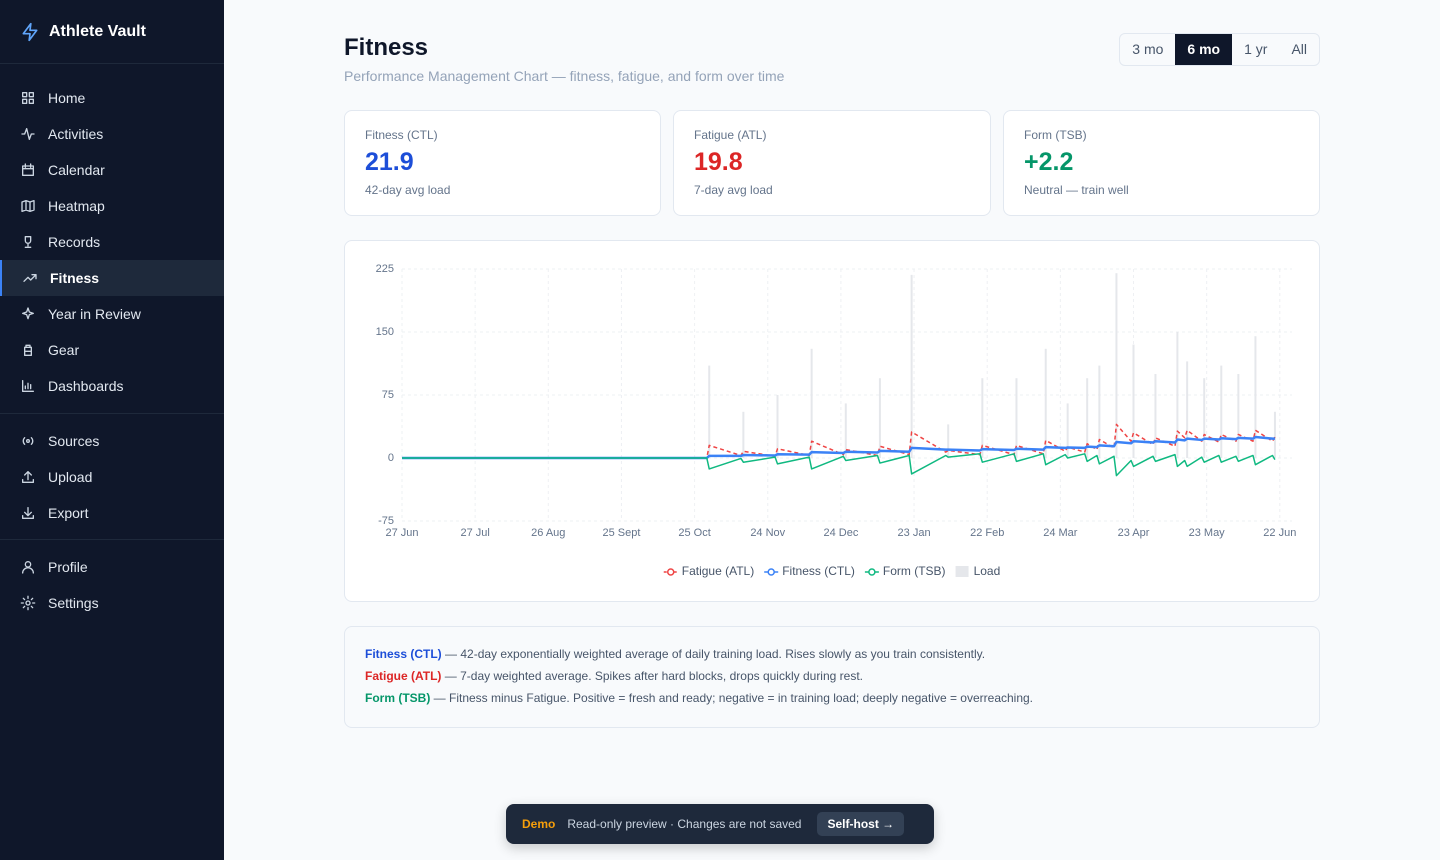 The width and height of the screenshot is (1440, 860). What do you see at coordinates (386, 47) in the screenshot?
I see `page-title: Fitness` at bounding box center [386, 47].